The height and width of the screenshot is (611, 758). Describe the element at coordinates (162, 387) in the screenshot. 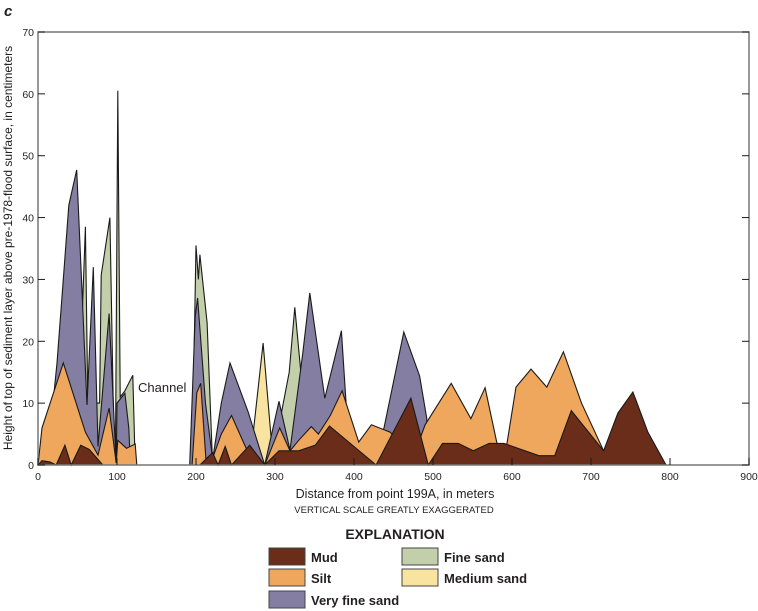

I see `channel-annotation: Channel` at that location.